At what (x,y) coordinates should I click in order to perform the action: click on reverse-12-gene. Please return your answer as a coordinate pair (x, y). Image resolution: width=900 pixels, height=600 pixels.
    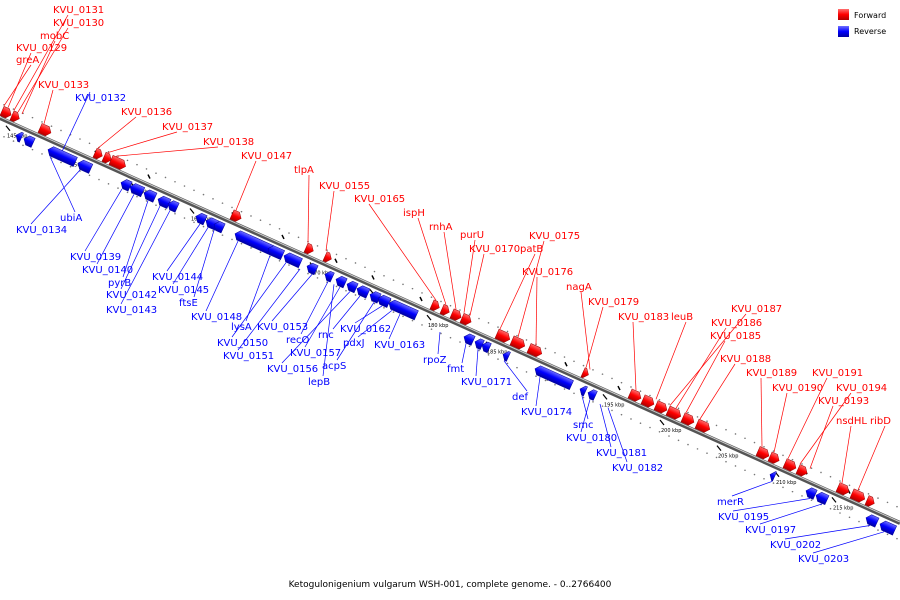
    Looking at the image, I should click on (254, 243).